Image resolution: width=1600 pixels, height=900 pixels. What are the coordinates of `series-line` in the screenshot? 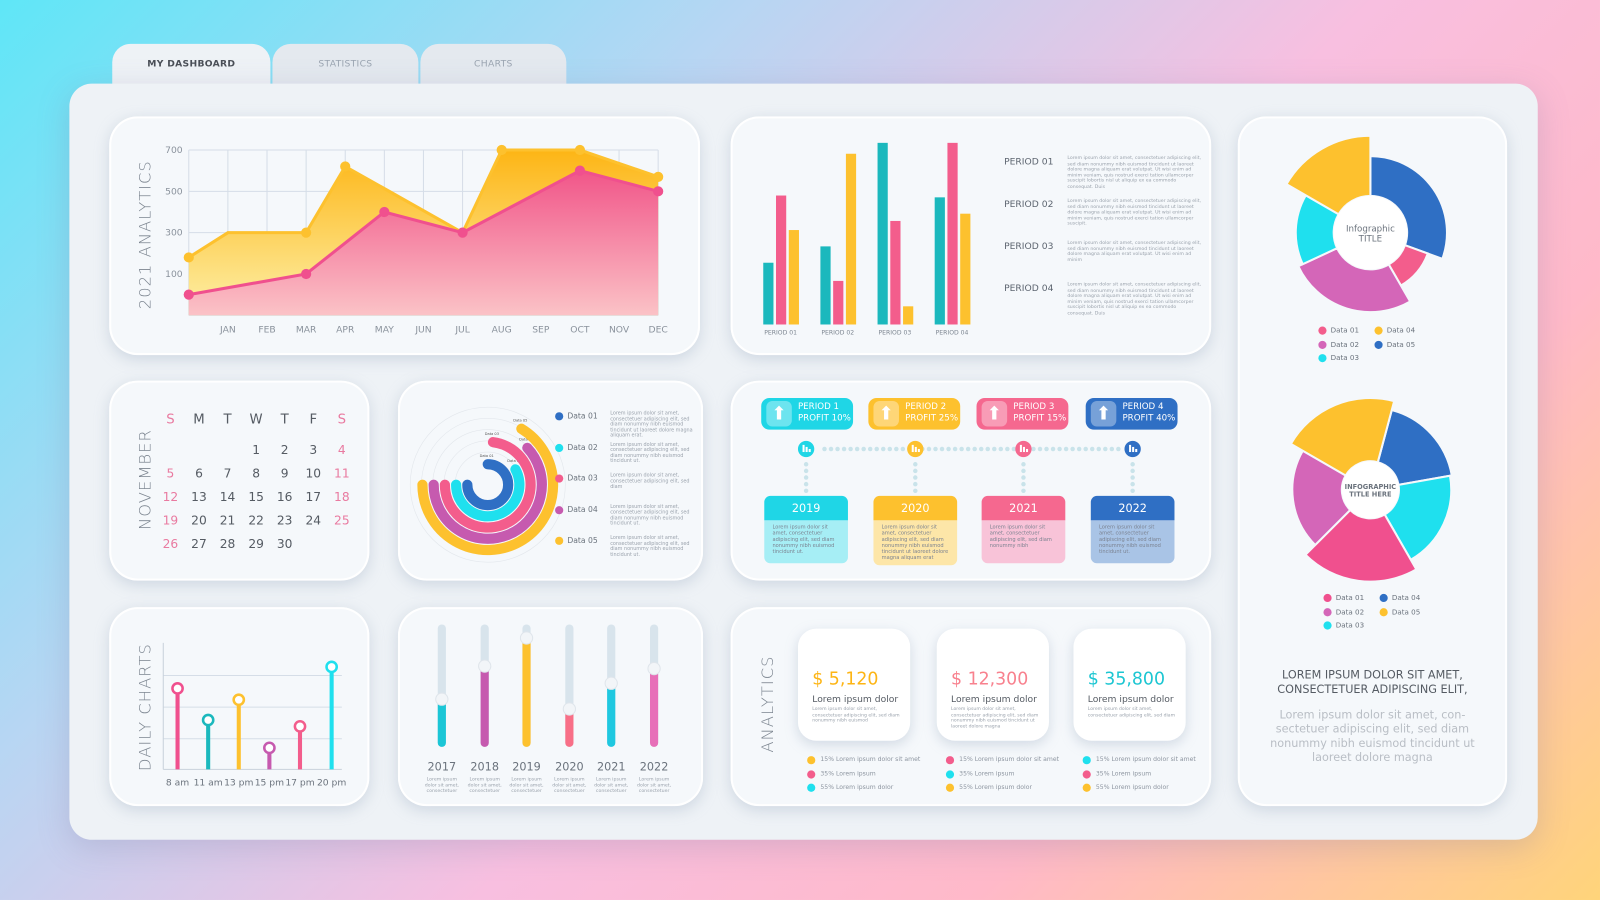 It's located at (423, 233).